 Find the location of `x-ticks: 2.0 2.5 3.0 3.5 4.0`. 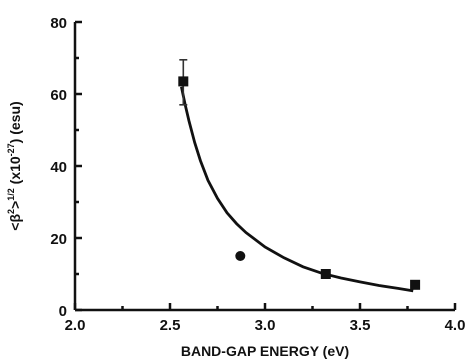

x-ticks: 2.0 2.5 3.0 3.5 4.0 is located at coordinates (265, 318).